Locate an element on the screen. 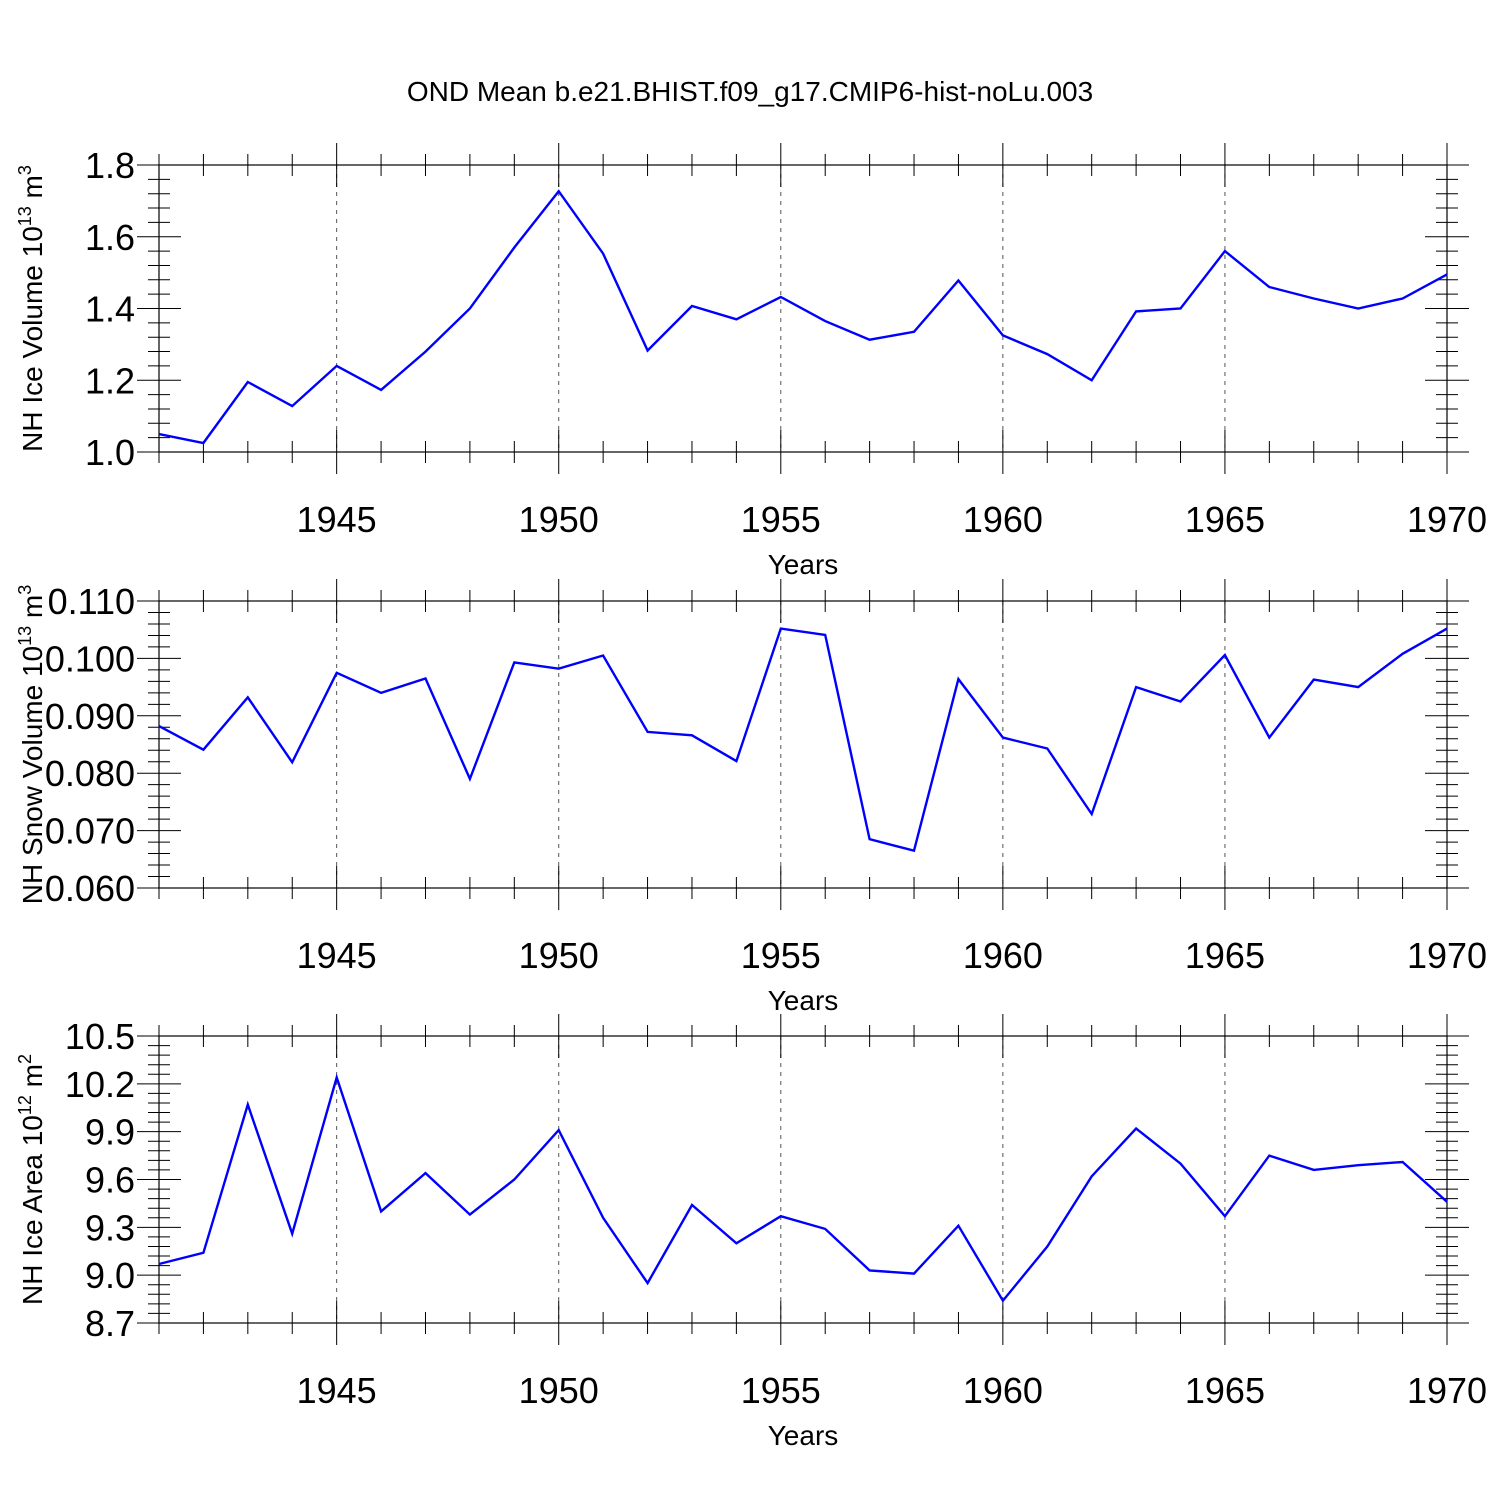  y-tick-label: 0.070 is located at coordinates (90, 831).